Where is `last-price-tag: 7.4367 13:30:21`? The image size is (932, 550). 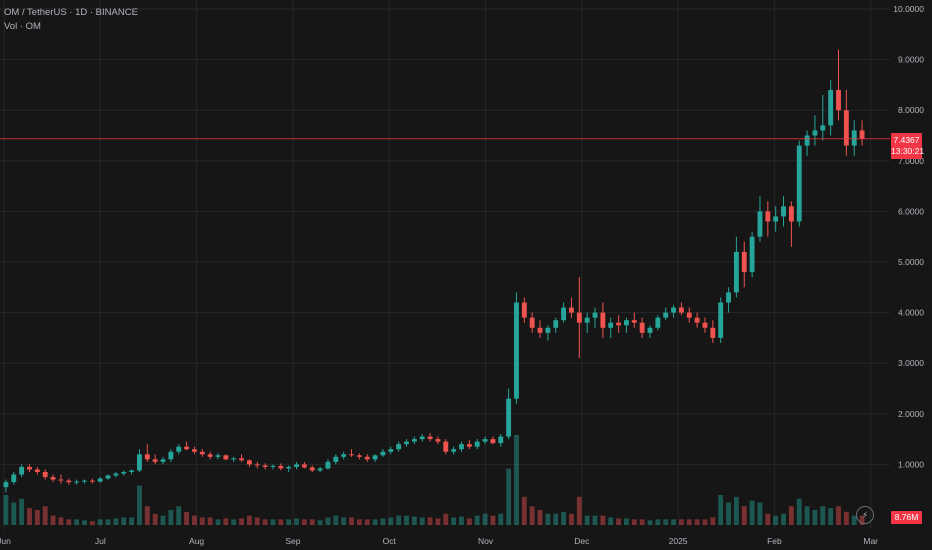 last-price-tag: 7.4367 13:30:21 is located at coordinates (908, 146).